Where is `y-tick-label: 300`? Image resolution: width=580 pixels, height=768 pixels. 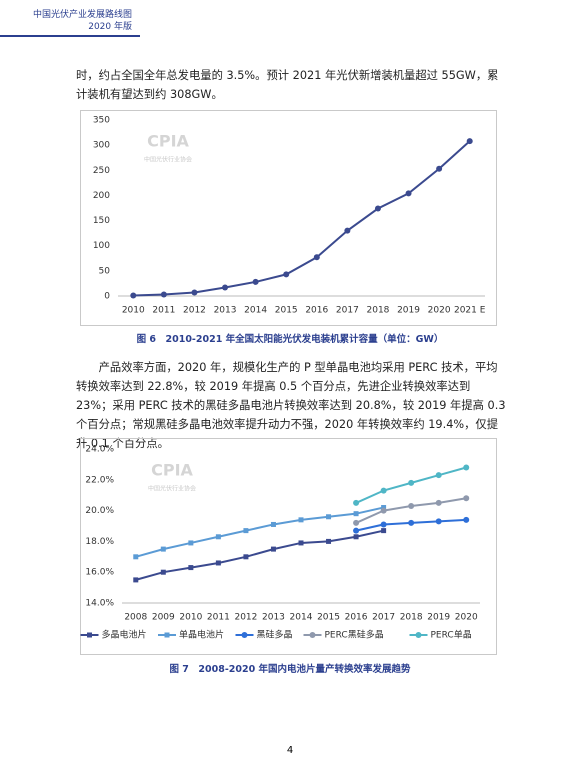
y-tick-label: 300 is located at coordinates (101, 146).